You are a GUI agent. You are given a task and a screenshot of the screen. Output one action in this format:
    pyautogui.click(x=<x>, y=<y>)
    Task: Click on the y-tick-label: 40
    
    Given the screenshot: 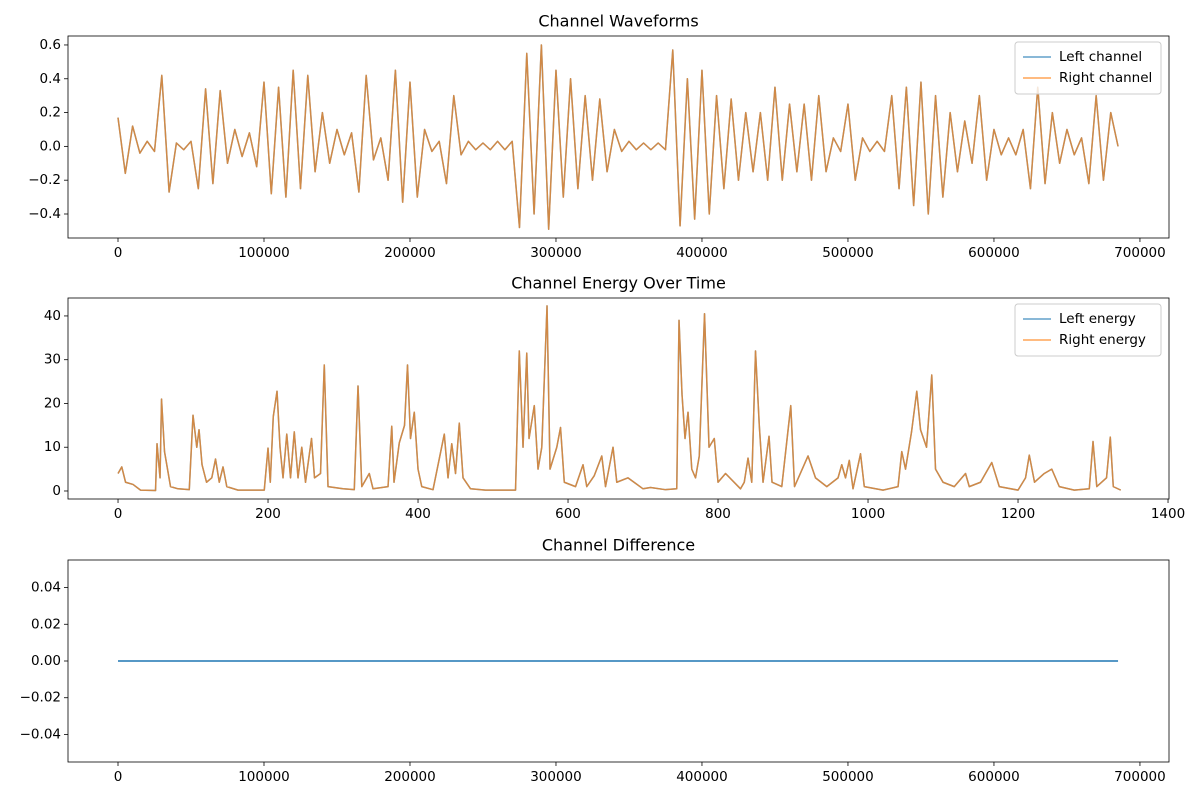 What is the action you would take?
    pyautogui.click(x=52, y=316)
    